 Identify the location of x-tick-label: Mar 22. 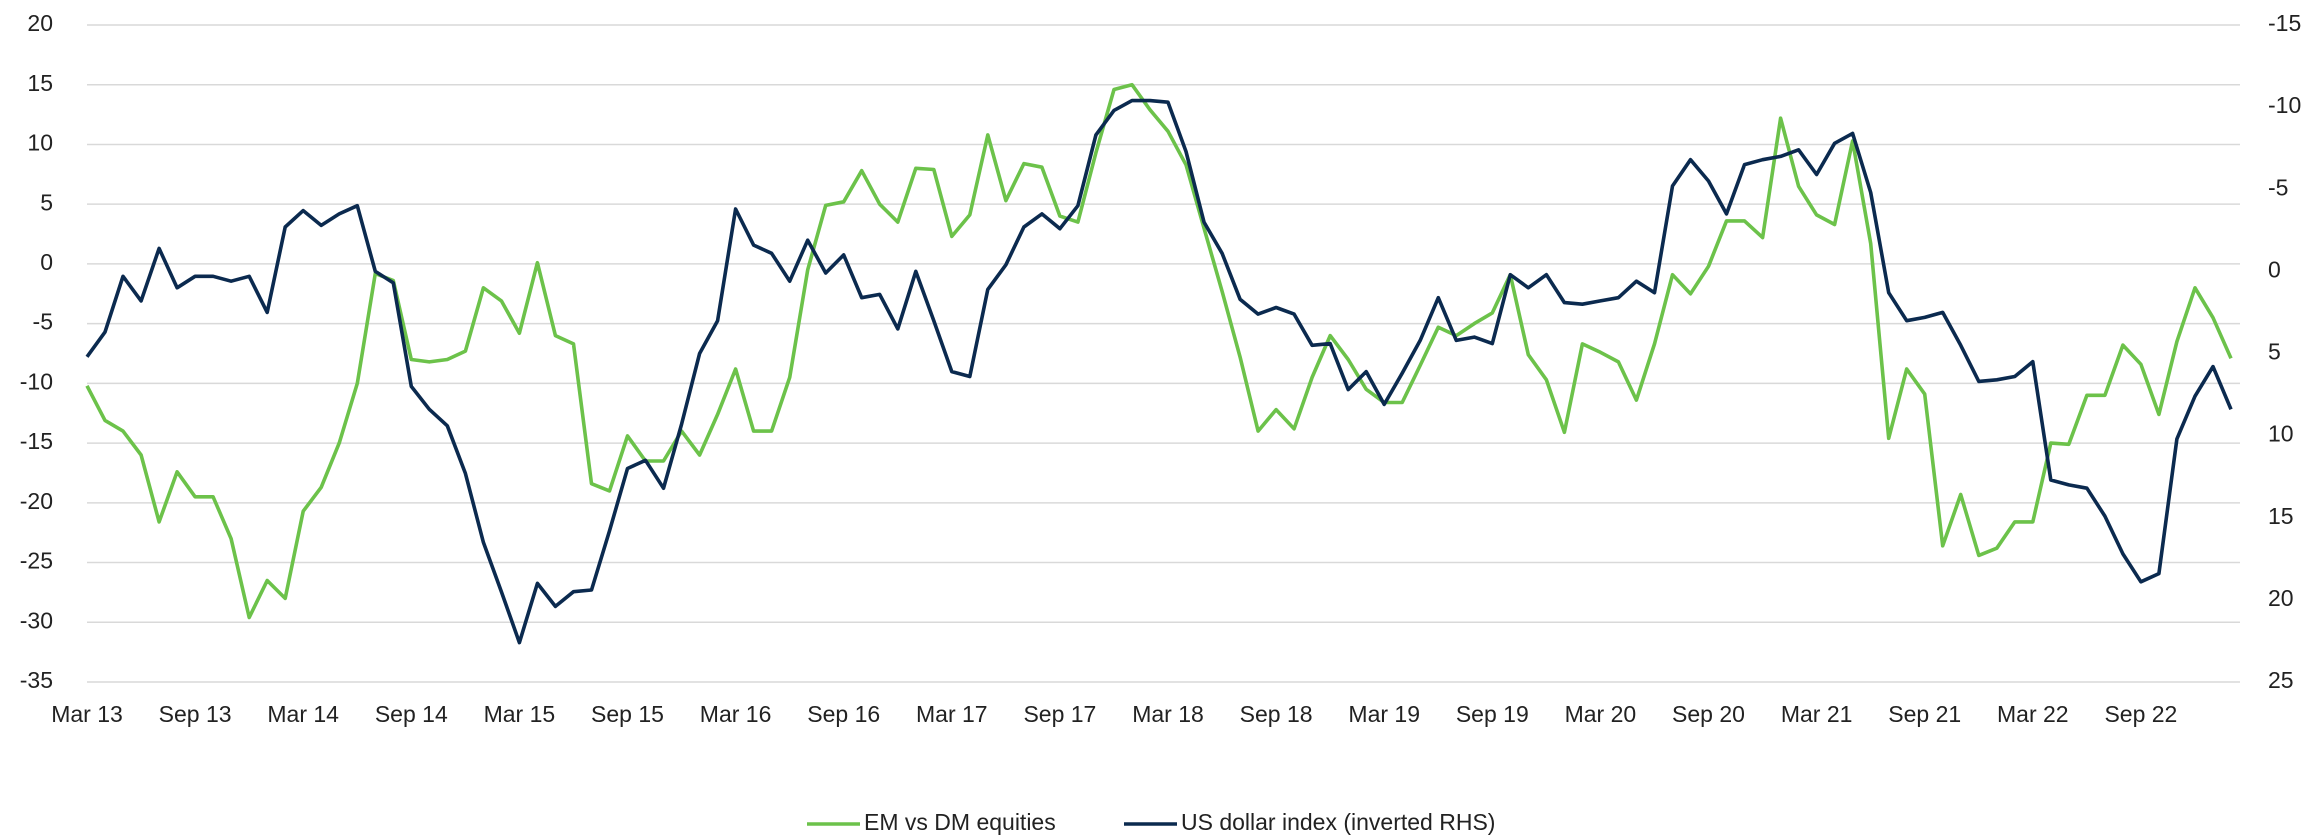
(2033, 714).